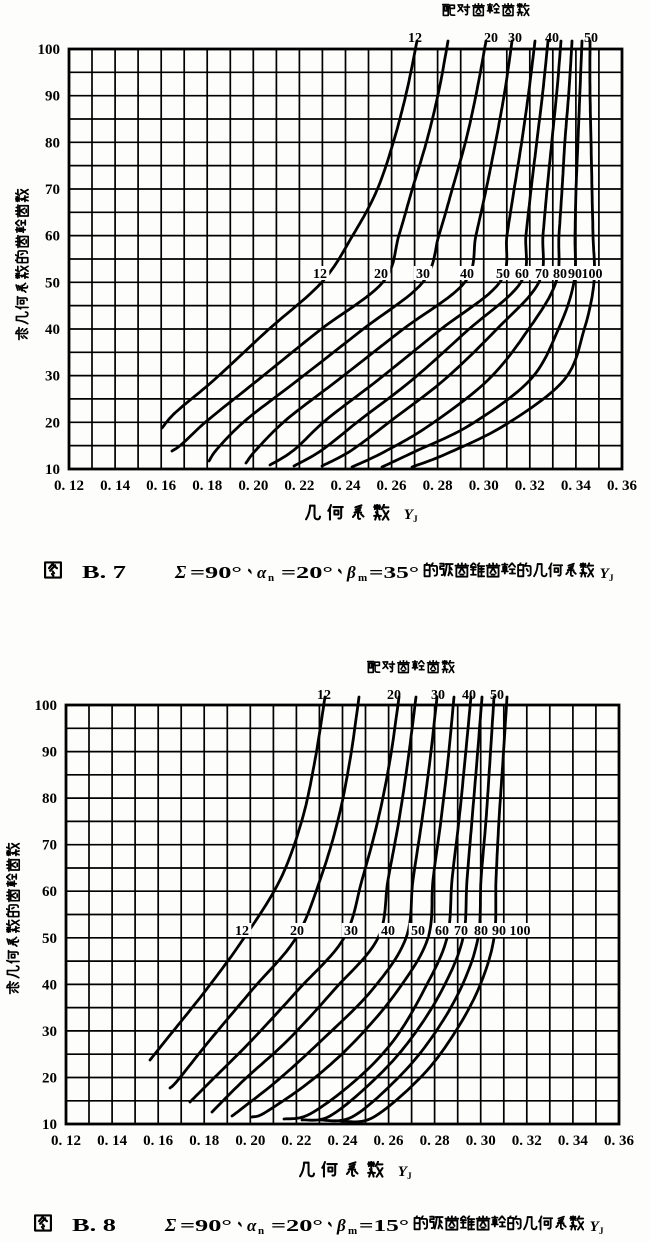  I want to click on svg-text: B. 7, so click(104, 572).